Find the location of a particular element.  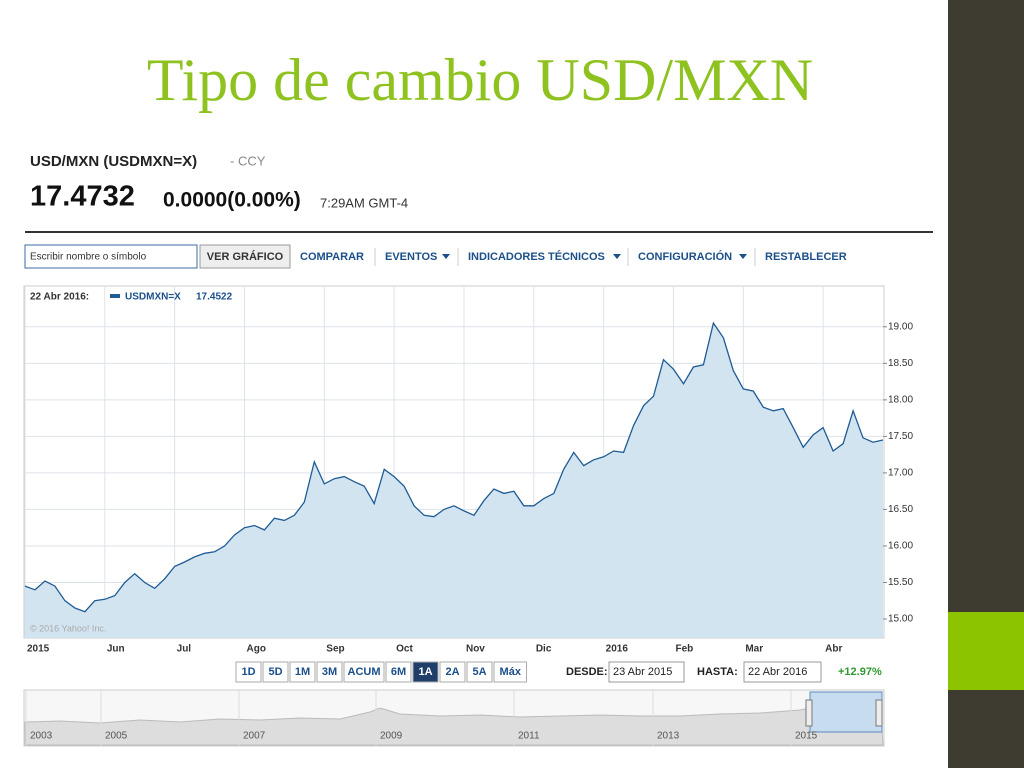

slide-title: Tipo de cambio USD/MXN is located at coordinates (480, 80).